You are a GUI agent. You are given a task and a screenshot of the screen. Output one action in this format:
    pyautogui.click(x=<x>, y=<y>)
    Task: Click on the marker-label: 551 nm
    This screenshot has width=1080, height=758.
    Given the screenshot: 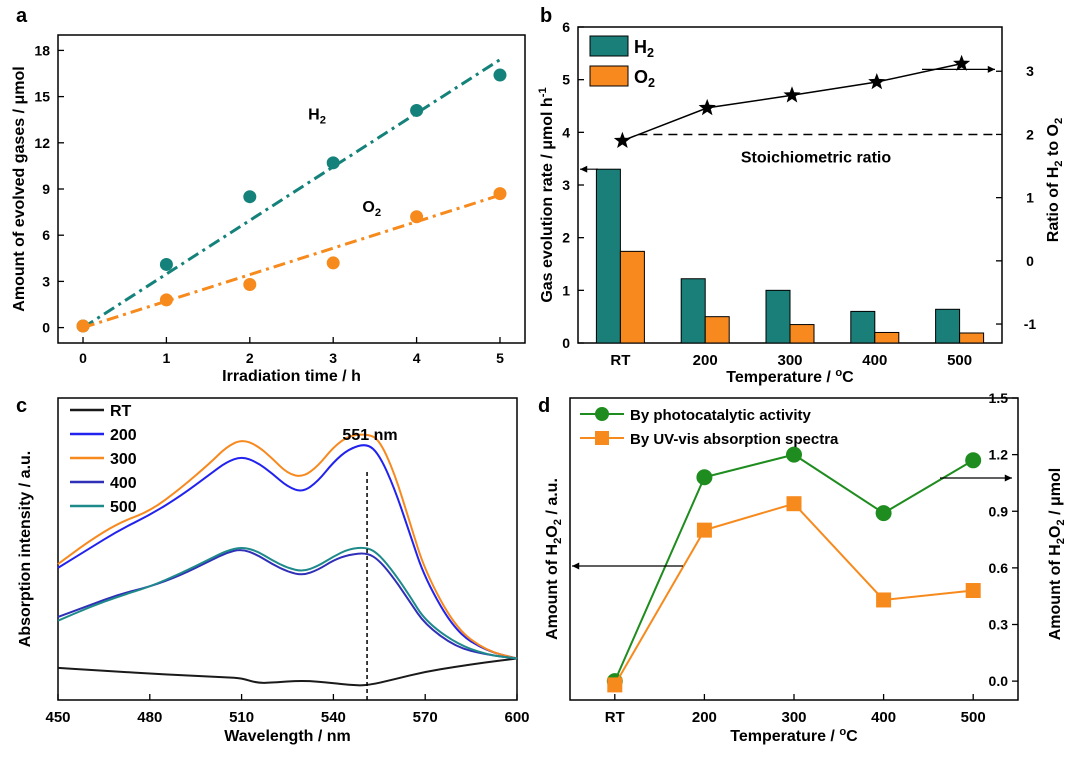 What is the action you would take?
    pyautogui.click(x=369, y=435)
    